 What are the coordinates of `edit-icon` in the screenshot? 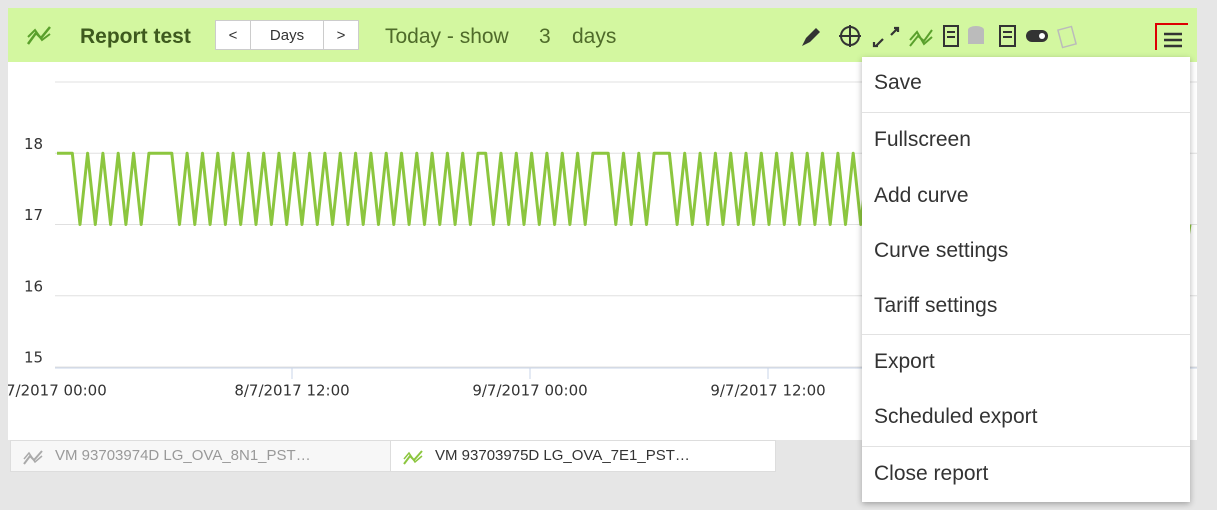 It's located at (811, 37).